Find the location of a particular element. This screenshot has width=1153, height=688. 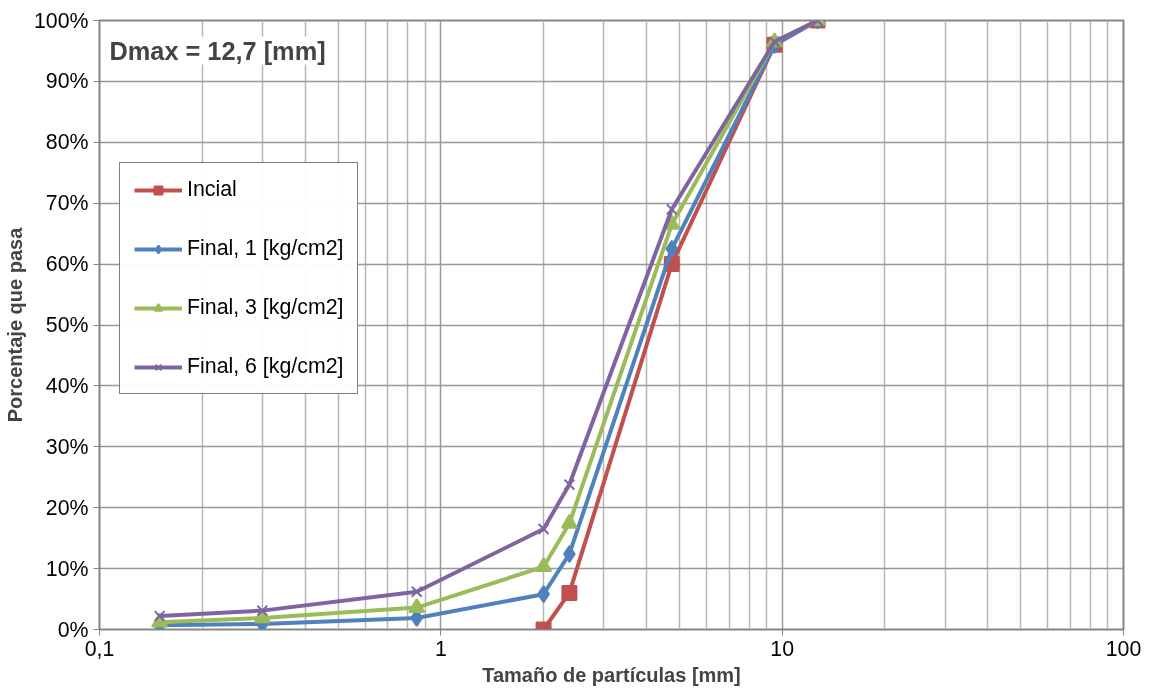

y-tick-label: 40% is located at coordinates (67, 385).